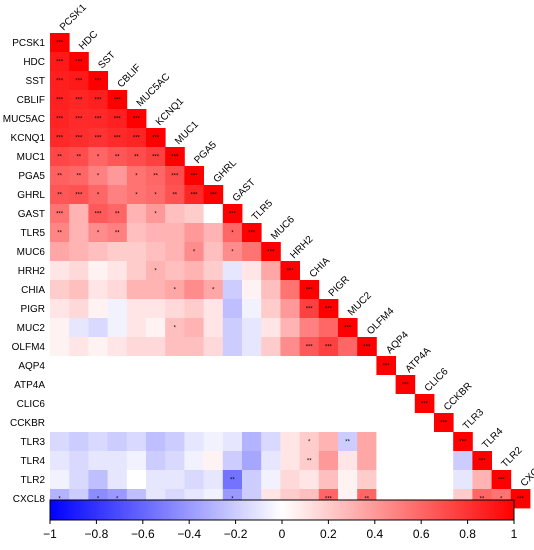  Describe the element at coordinates (33, 233) in the screenshot. I see `row-label: TLR5` at that location.